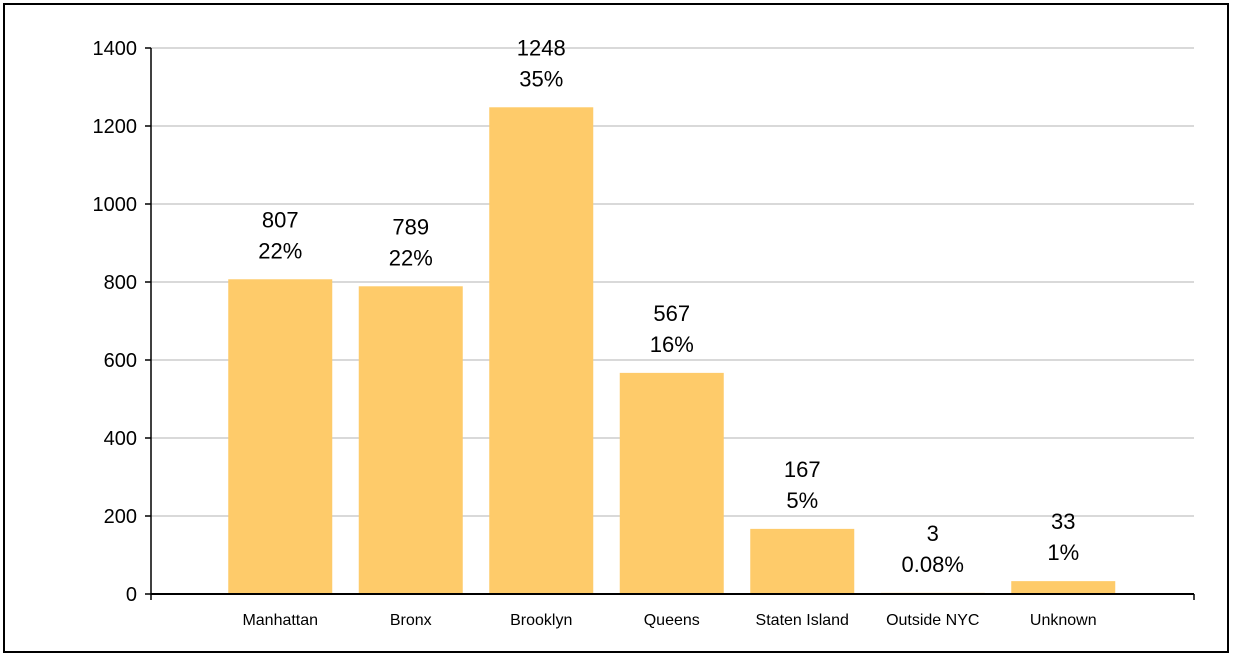  What do you see at coordinates (933, 564) in the screenshot?
I see `data-label-percent: 0.08%` at bounding box center [933, 564].